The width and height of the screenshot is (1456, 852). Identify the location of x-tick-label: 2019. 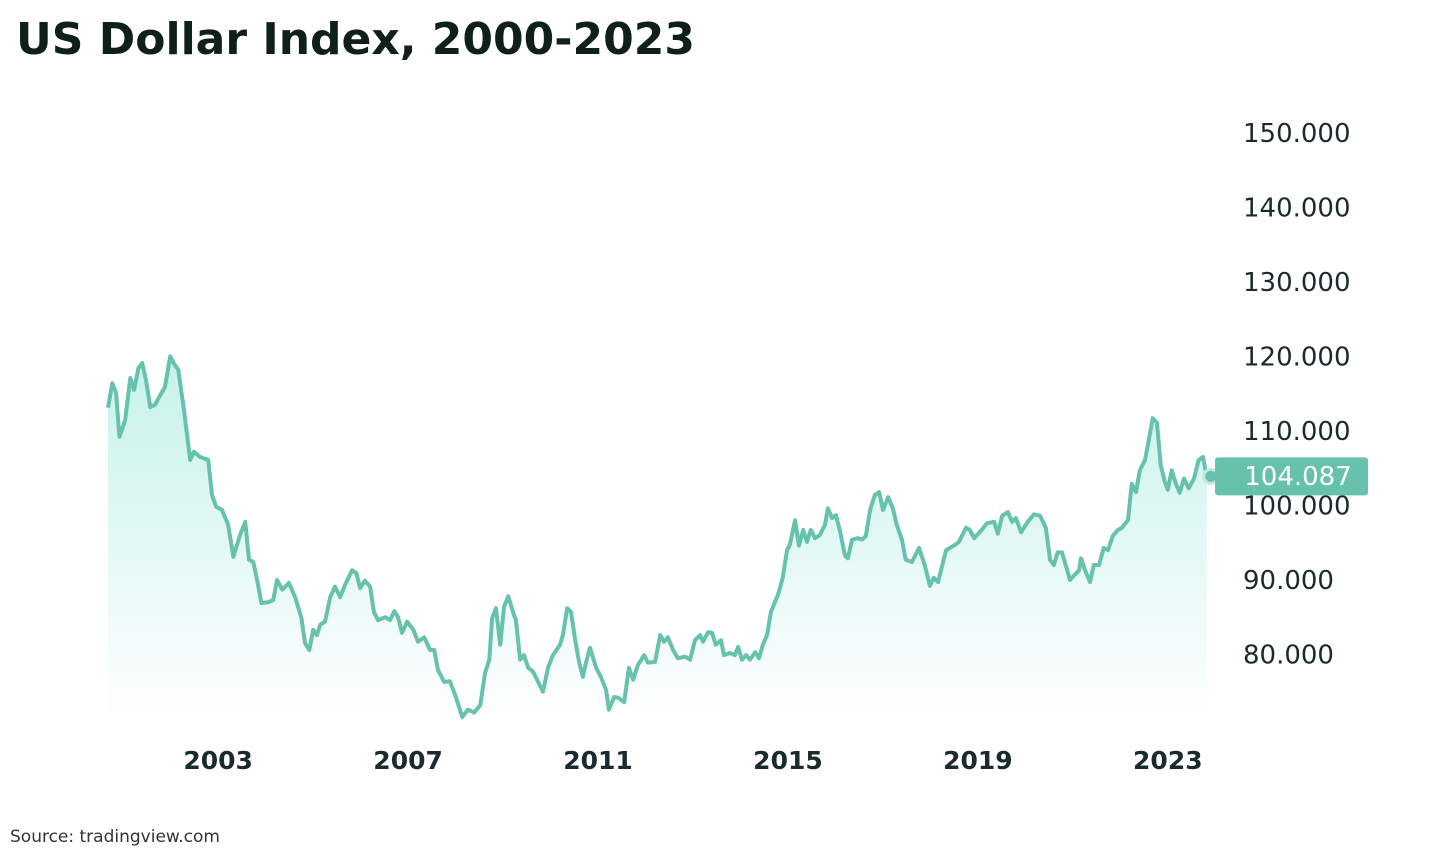
(978, 760).